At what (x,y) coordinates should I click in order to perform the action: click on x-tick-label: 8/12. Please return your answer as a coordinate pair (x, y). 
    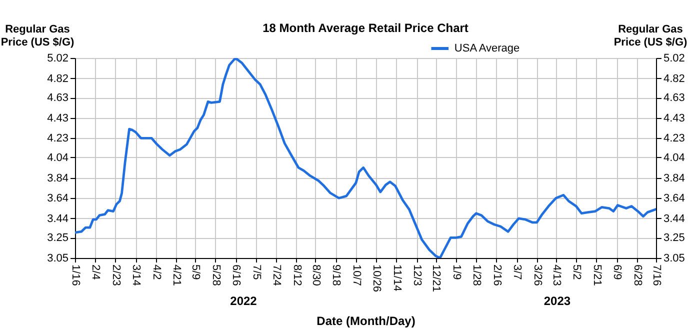
    Looking at the image, I should click on (296, 275).